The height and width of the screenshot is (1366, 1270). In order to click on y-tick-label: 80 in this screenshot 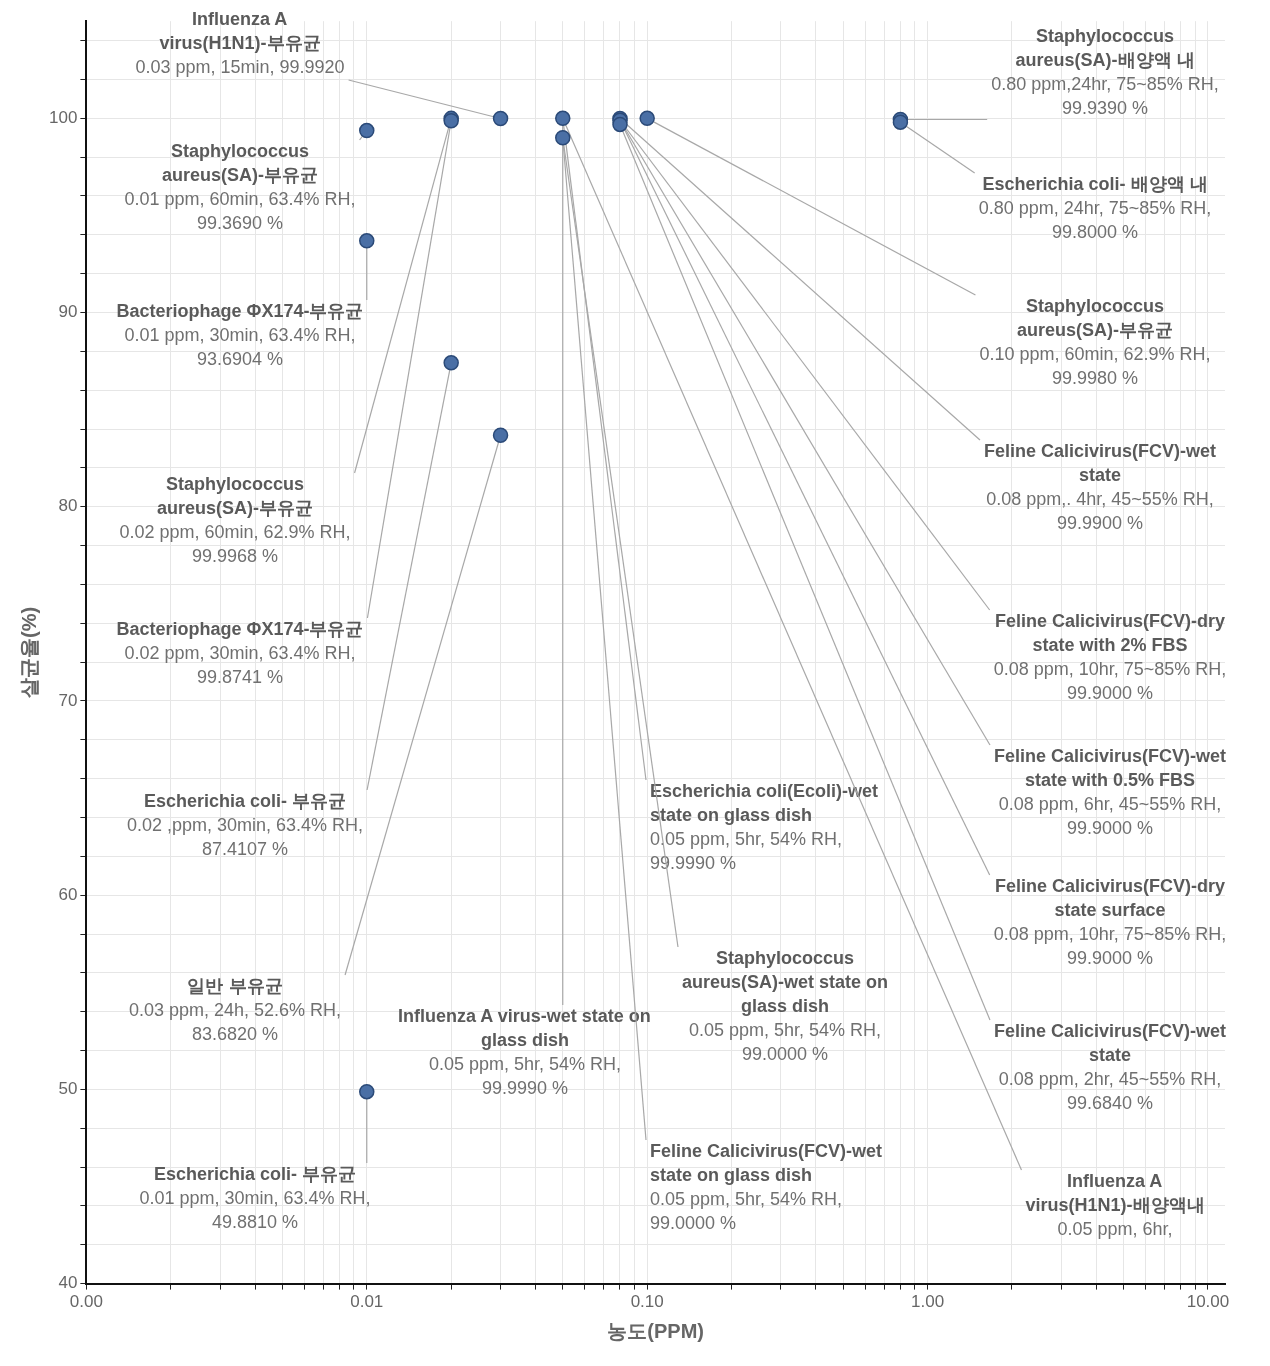, I will do `click(68, 506)`.